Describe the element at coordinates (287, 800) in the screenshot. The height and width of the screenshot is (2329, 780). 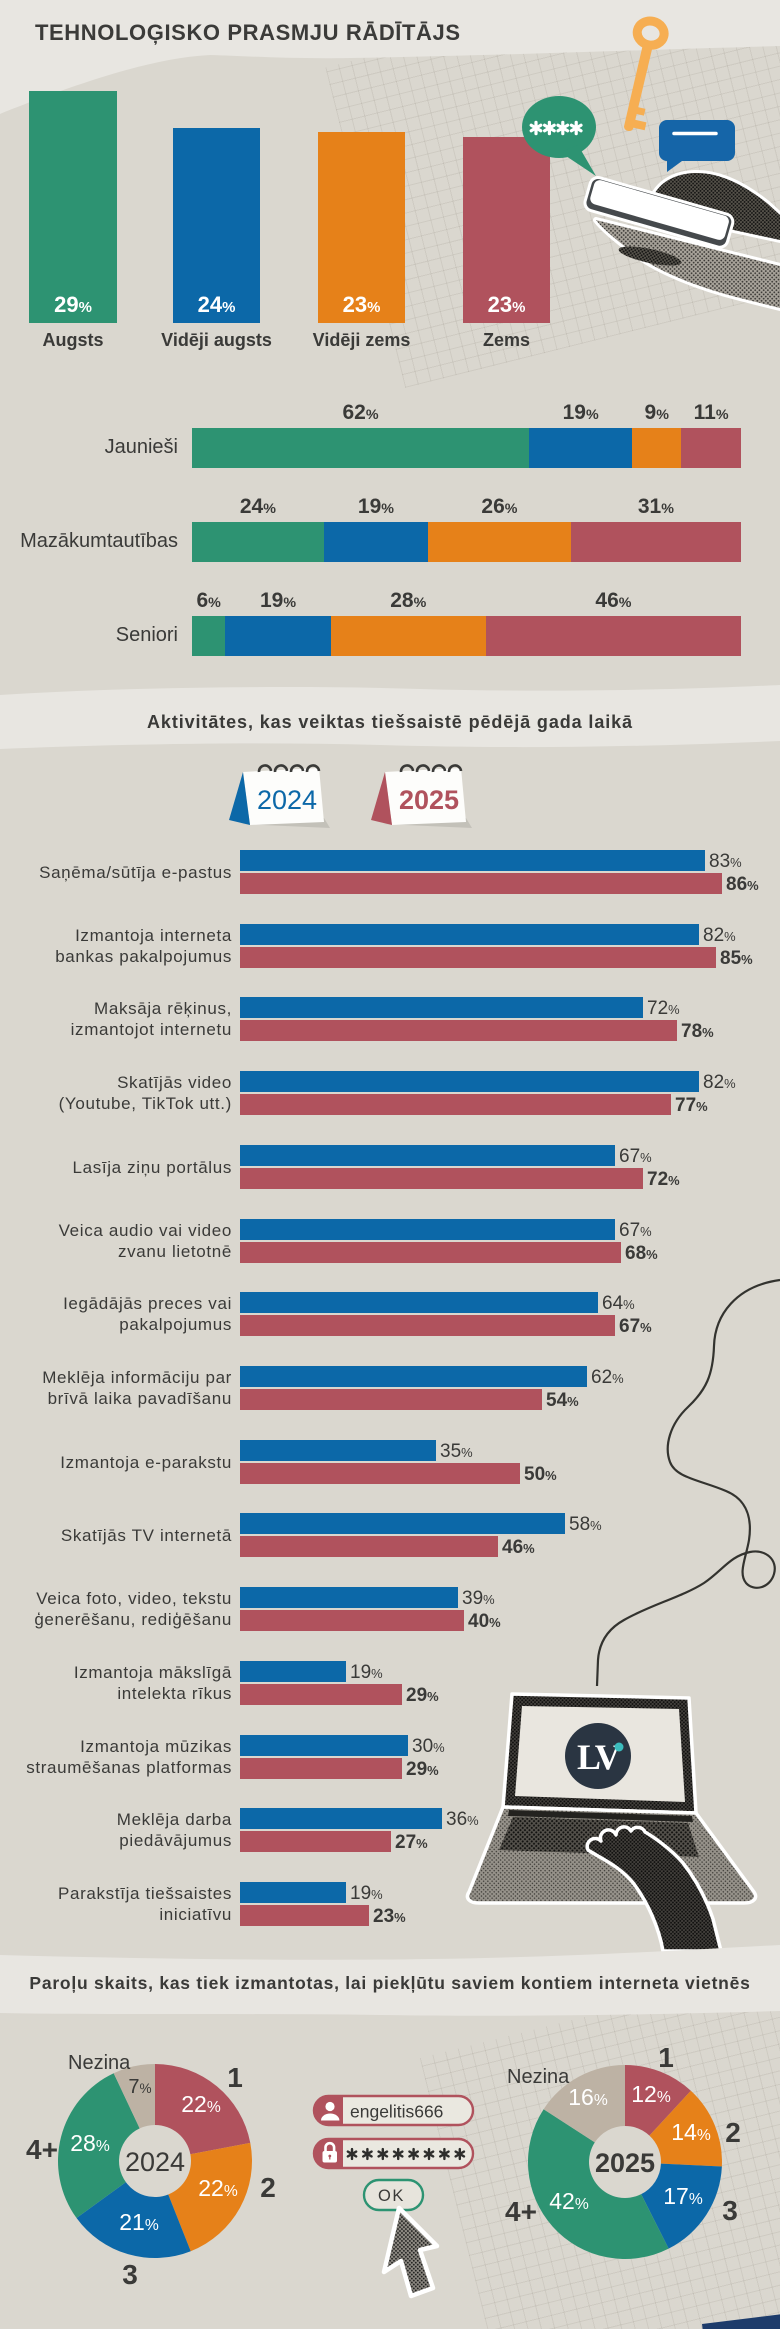
I see `svg-text: 2024` at that location.